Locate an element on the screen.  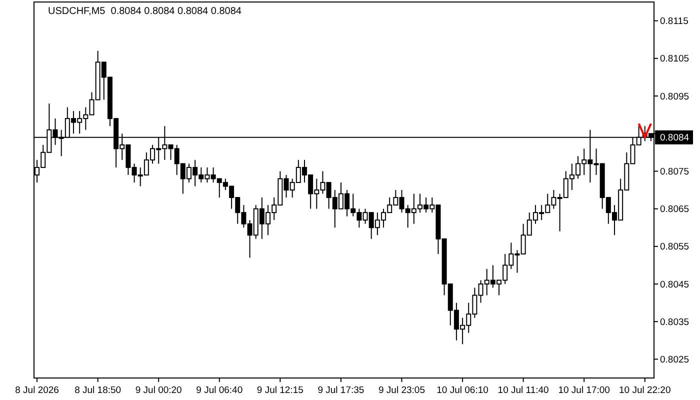
y-tick-label: 0.8035 is located at coordinates (675, 322).